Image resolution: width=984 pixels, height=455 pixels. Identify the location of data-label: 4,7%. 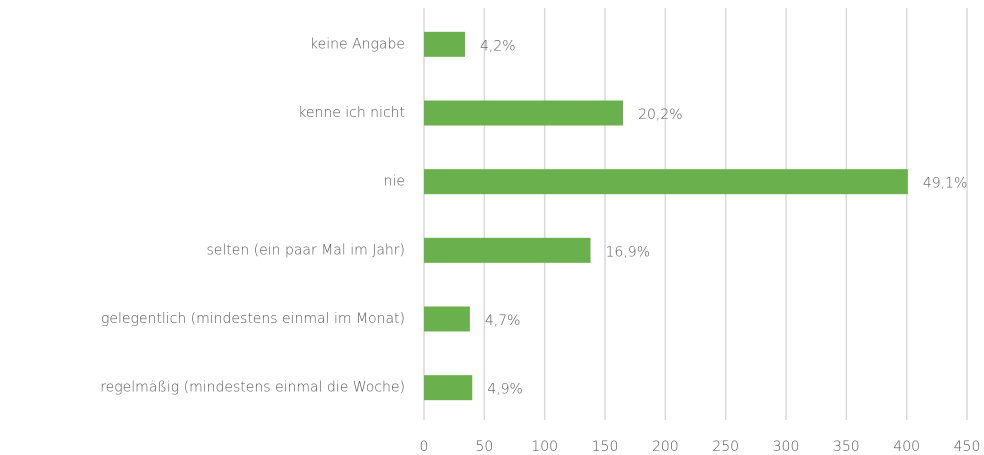
(503, 321).